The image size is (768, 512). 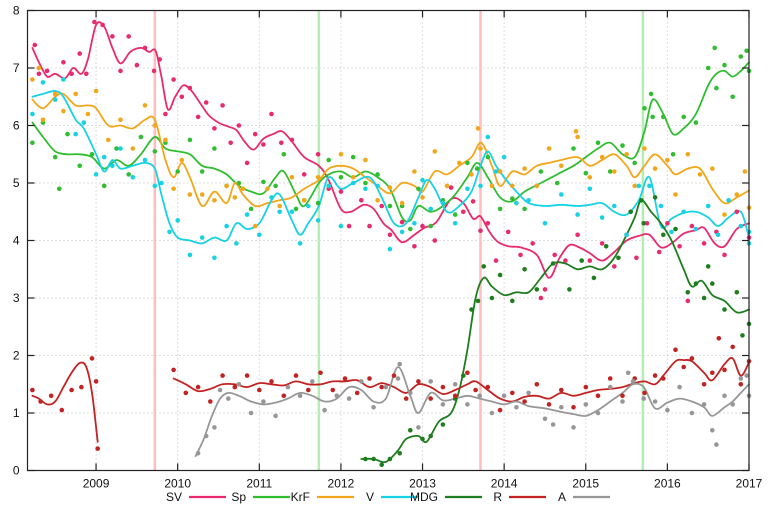 What do you see at coordinates (16, 241) in the screenshot?
I see `y-tick-label: 4` at bounding box center [16, 241].